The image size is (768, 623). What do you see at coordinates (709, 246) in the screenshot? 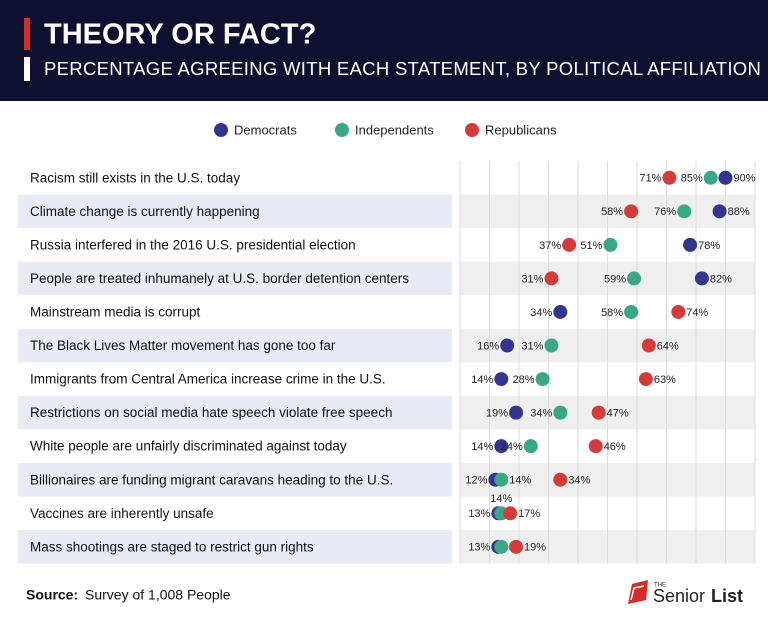
I see `data-label: 78%` at bounding box center [709, 246].